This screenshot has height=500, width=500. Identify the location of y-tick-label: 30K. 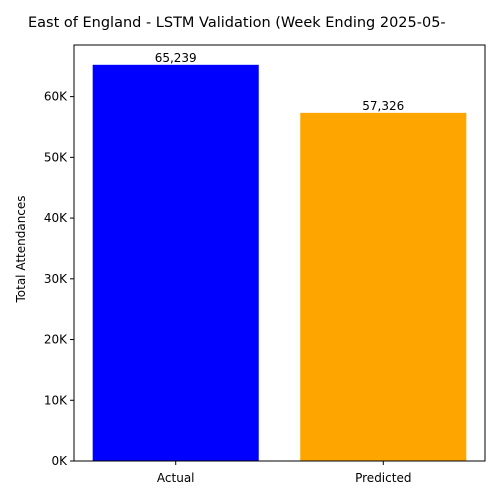
(56, 279).